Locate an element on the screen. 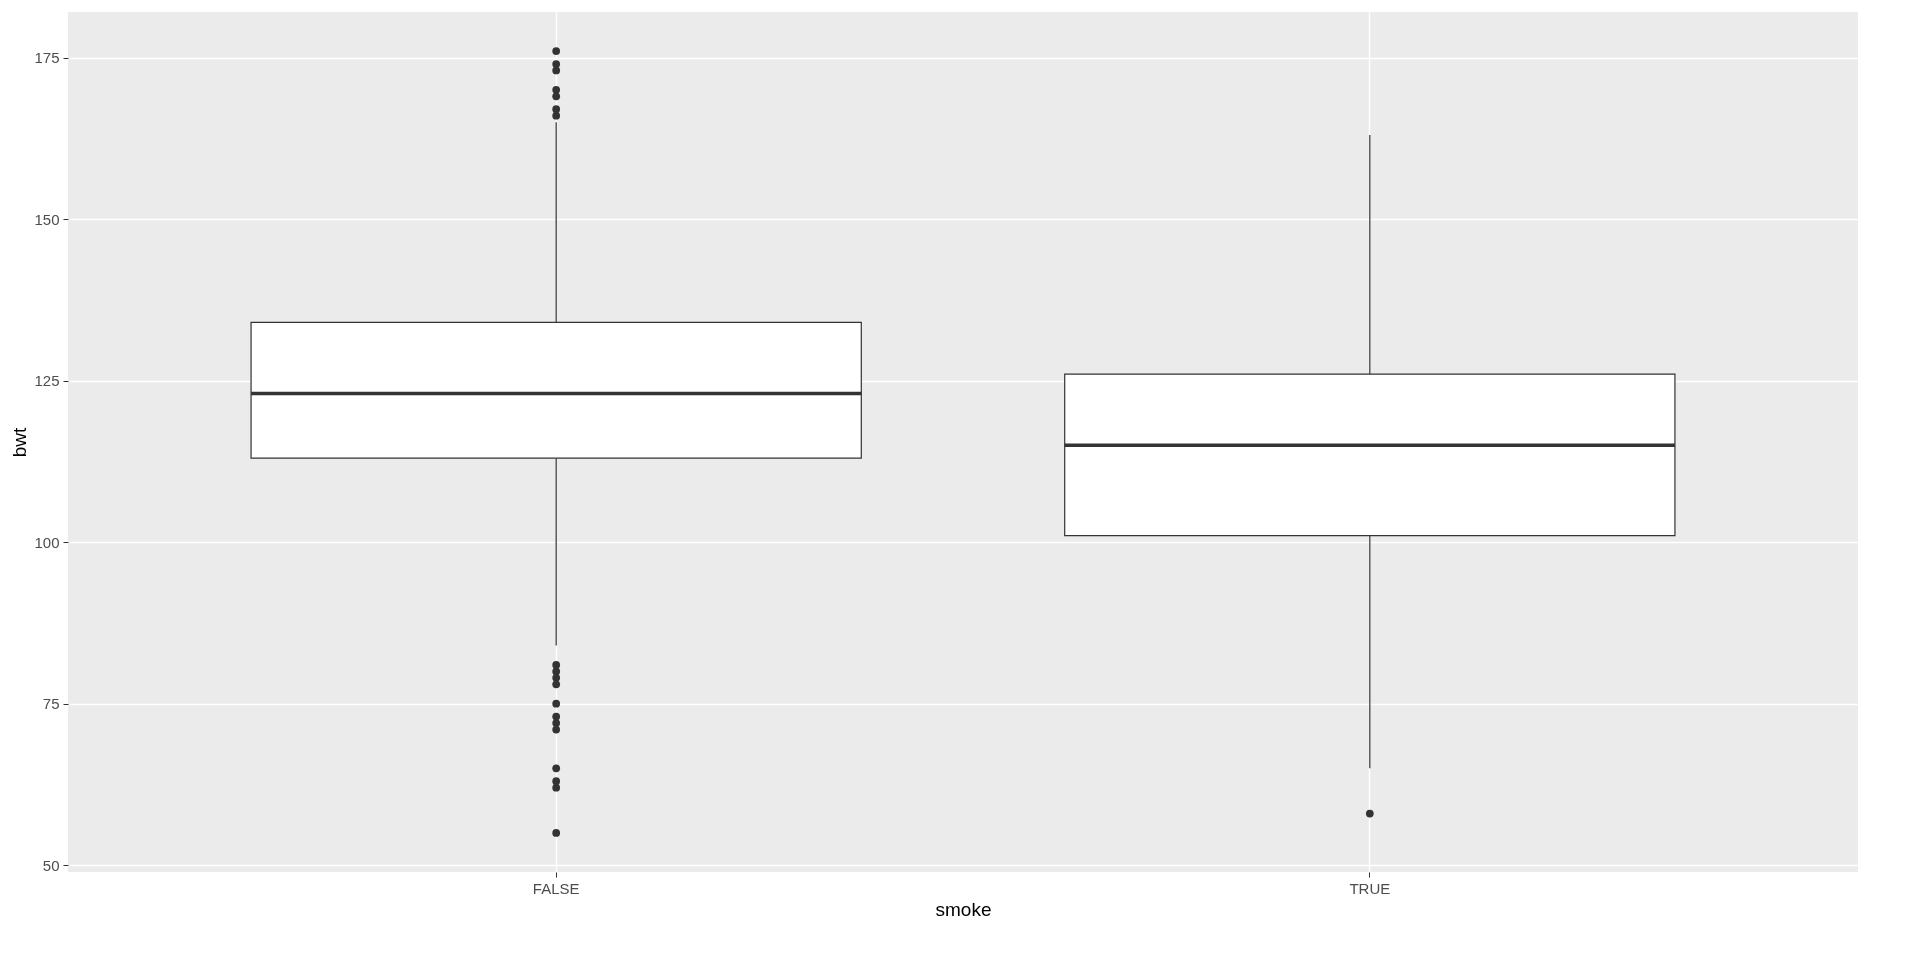 The width and height of the screenshot is (1920, 960). x-tick-label: FALSE is located at coordinates (556, 888).